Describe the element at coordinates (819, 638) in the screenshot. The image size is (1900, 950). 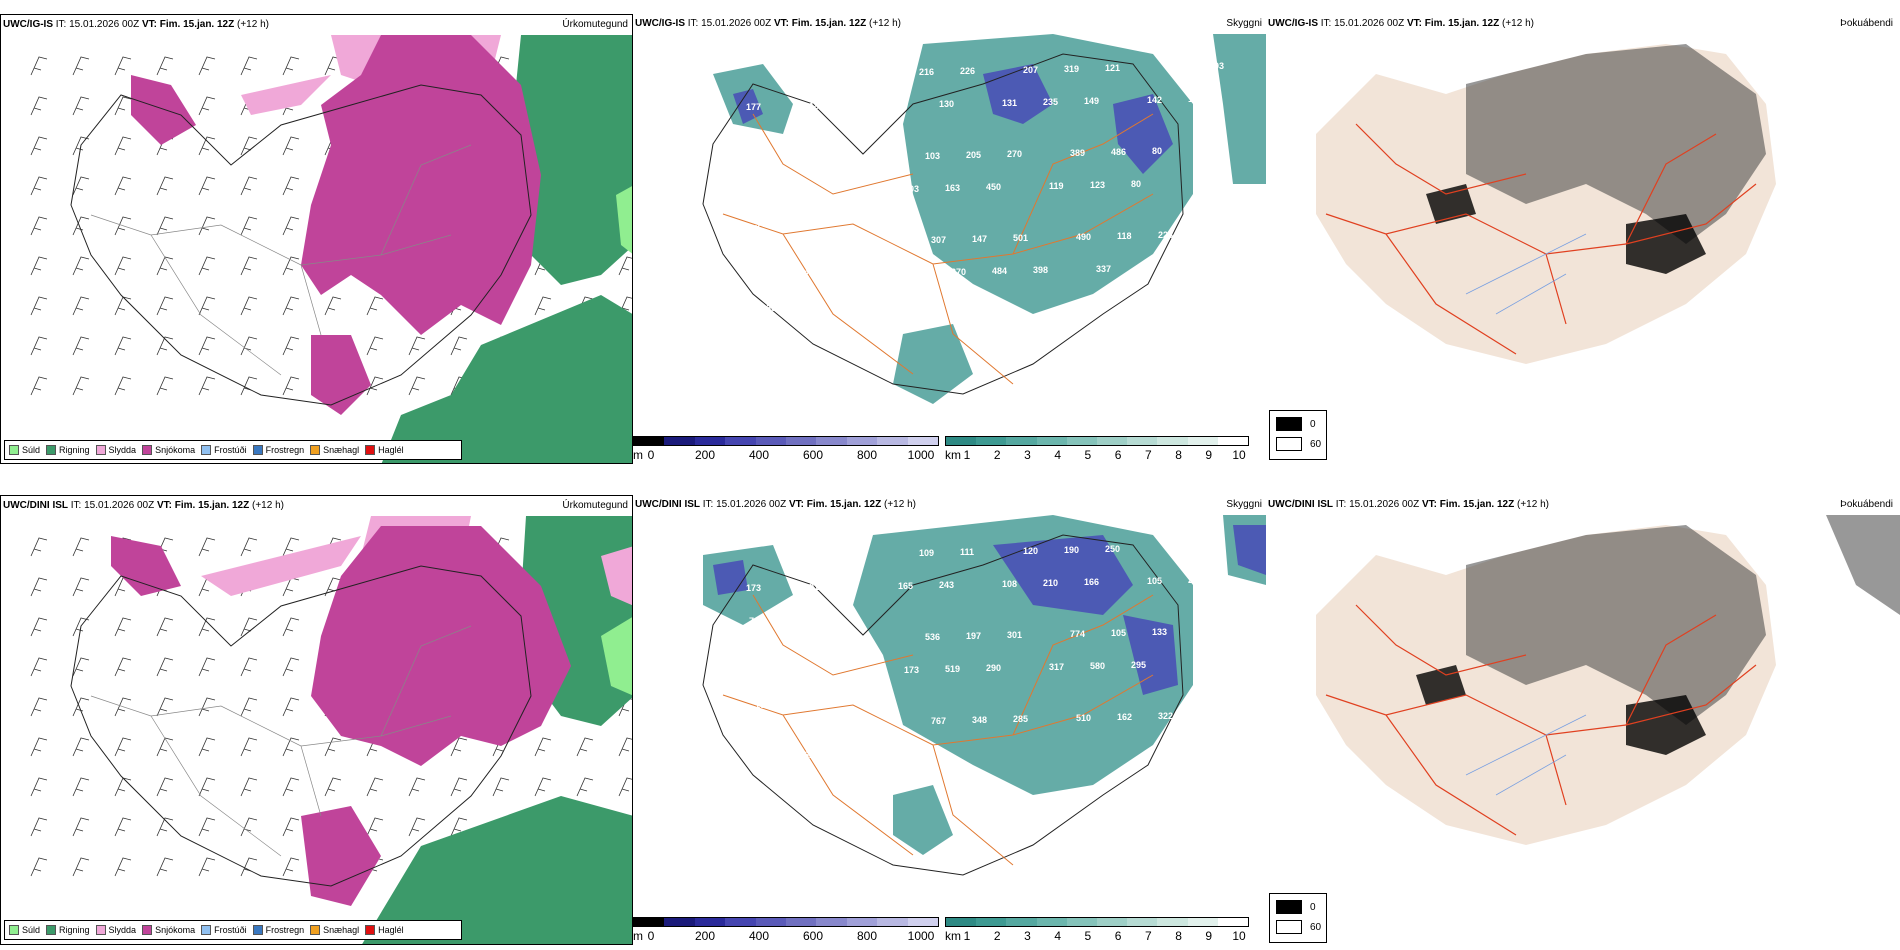
I see `visibility-value-label: 241` at that location.